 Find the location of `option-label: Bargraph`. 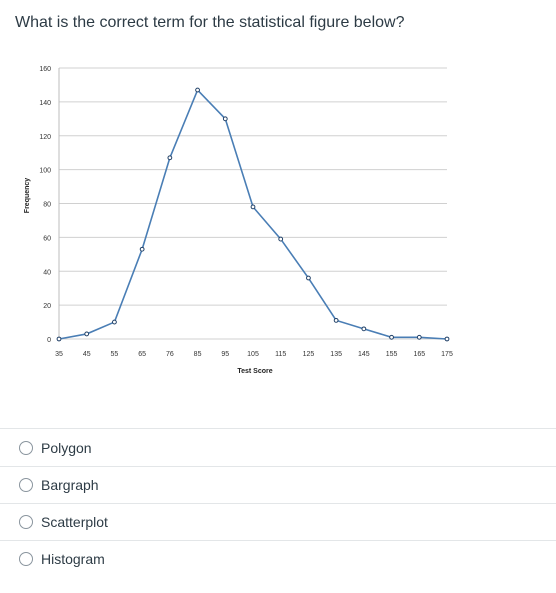

option-label: Bargraph is located at coordinates (70, 485).